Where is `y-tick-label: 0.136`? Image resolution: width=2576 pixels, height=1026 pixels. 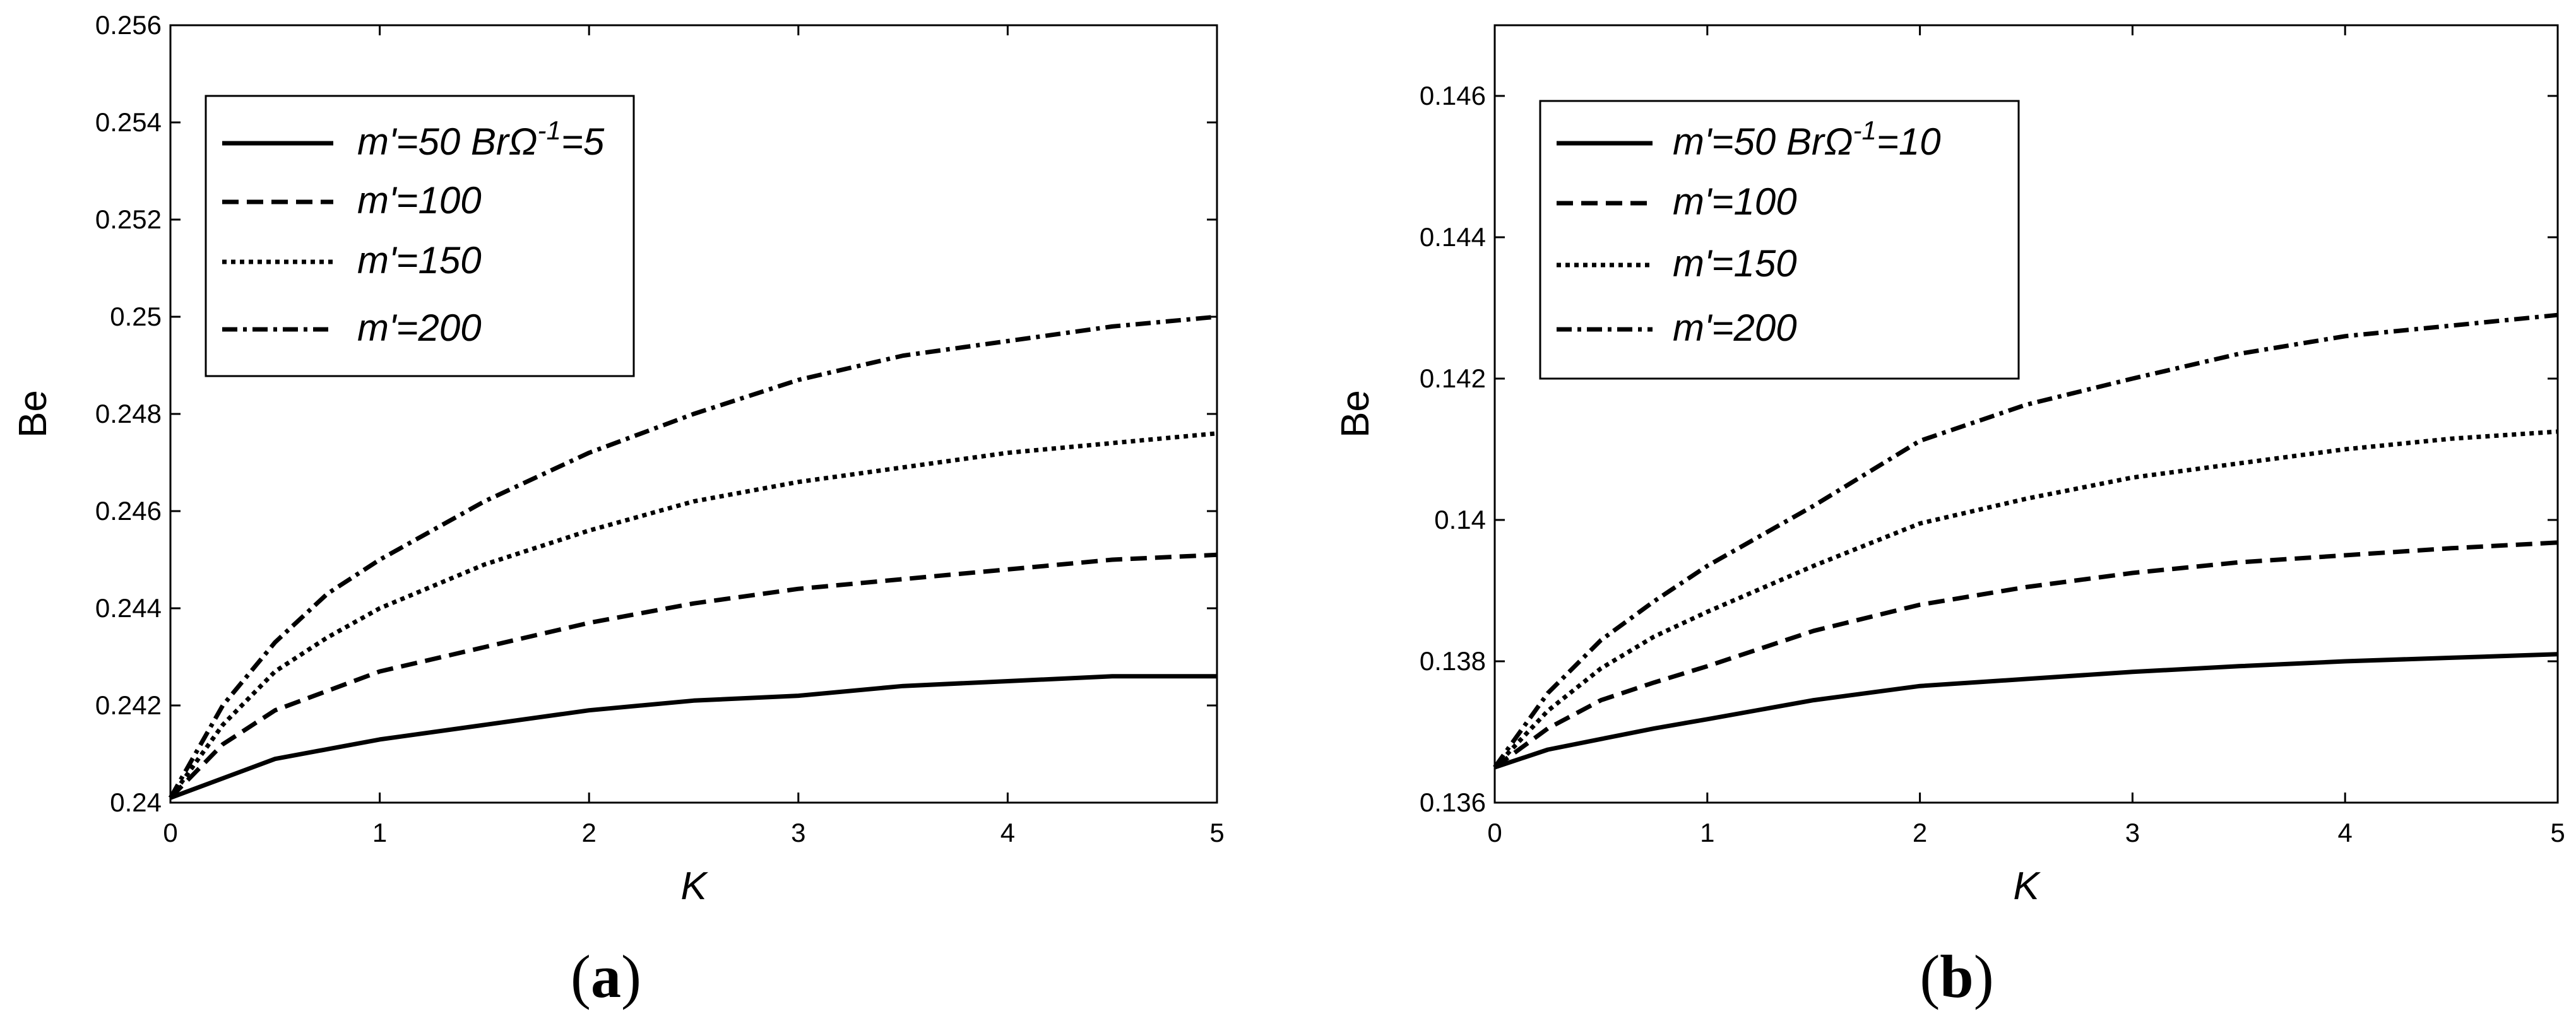 y-tick-label: 0.136 is located at coordinates (1453, 802).